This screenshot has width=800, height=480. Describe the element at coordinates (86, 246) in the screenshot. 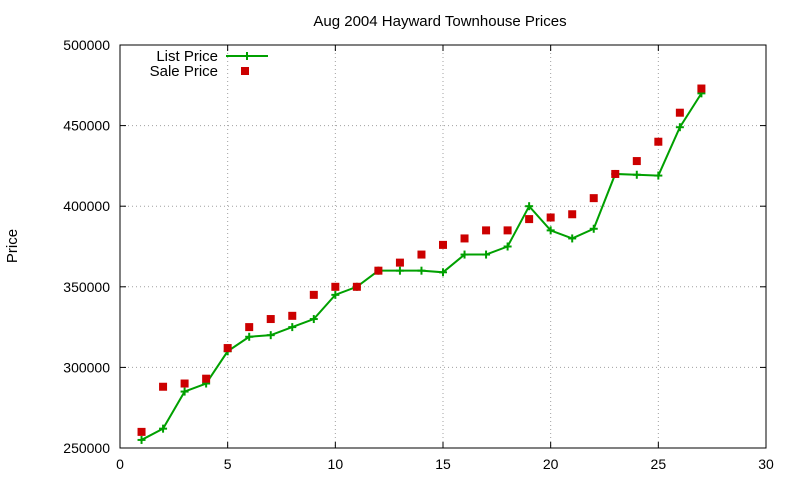

I see `y-axis-tick-labels: 250000 300000 350000 400000 450000 500000` at that location.